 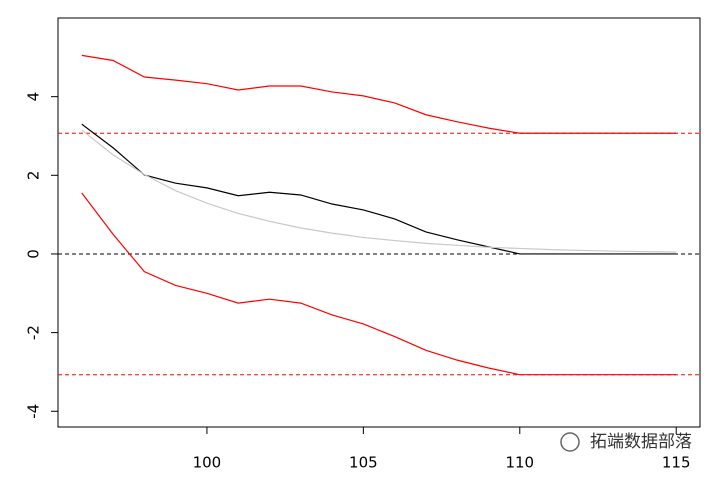 I want to click on watermark: 拓端数据部落, so click(x=626, y=442).